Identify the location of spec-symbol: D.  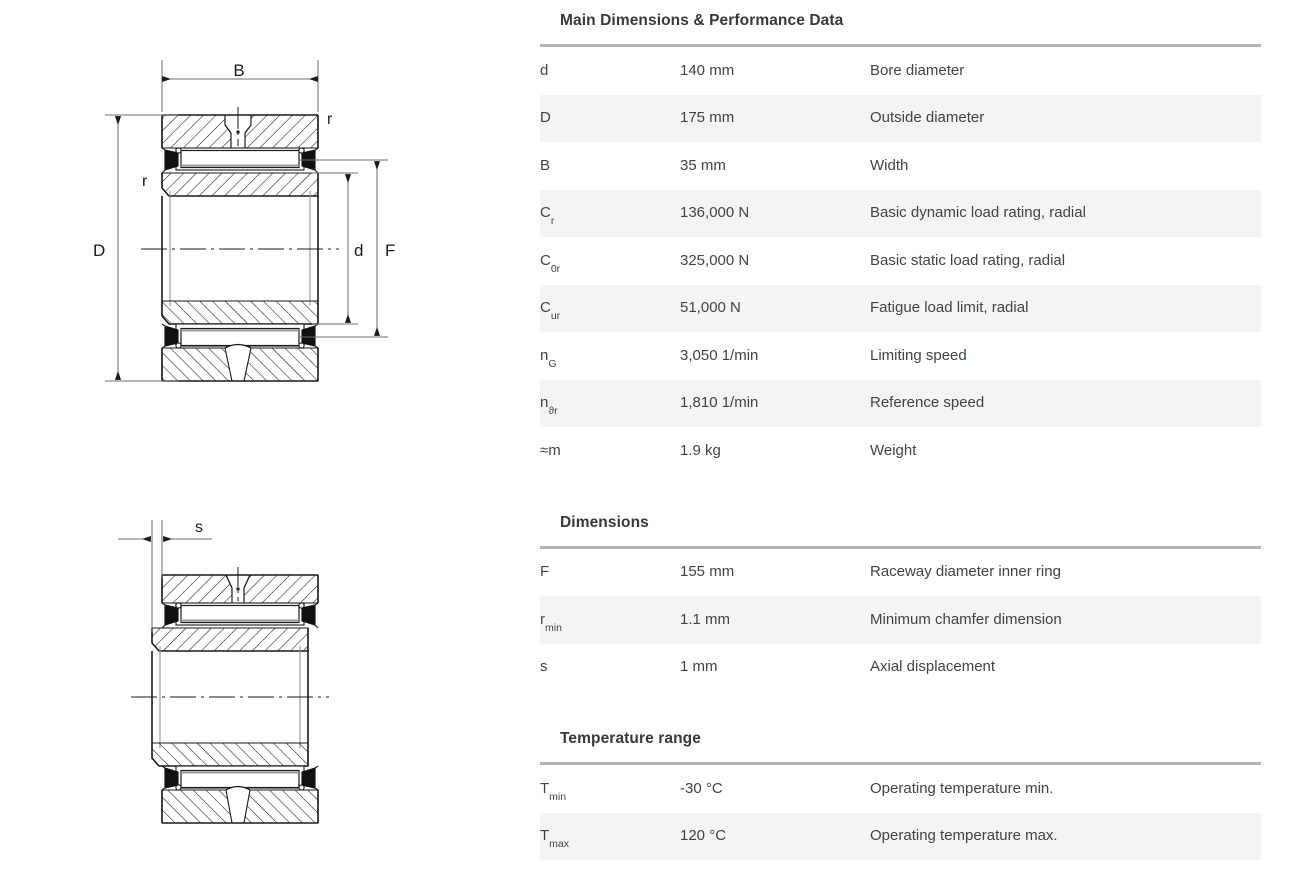
(610, 119).